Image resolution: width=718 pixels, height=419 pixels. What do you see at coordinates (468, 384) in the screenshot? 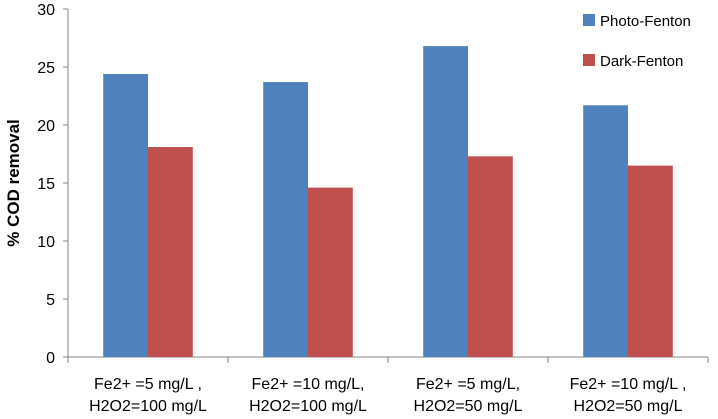
I see `x-category-label: Fe2+ =5 mg/L,` at bounding box center [468, 384].